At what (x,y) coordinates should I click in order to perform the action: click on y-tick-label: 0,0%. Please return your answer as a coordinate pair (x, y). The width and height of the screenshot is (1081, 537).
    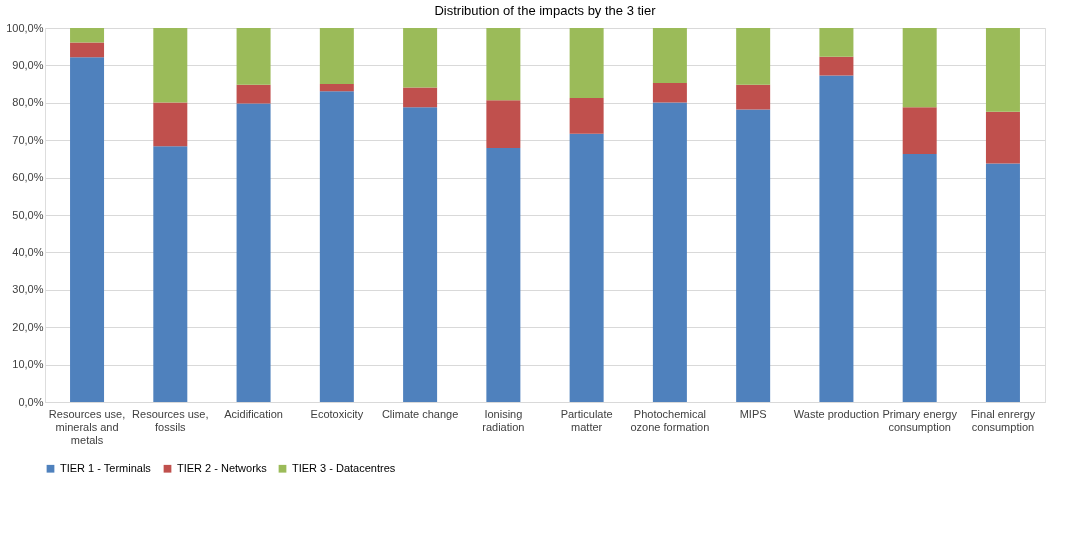
    Looking at the image, I should click on (31, 401).